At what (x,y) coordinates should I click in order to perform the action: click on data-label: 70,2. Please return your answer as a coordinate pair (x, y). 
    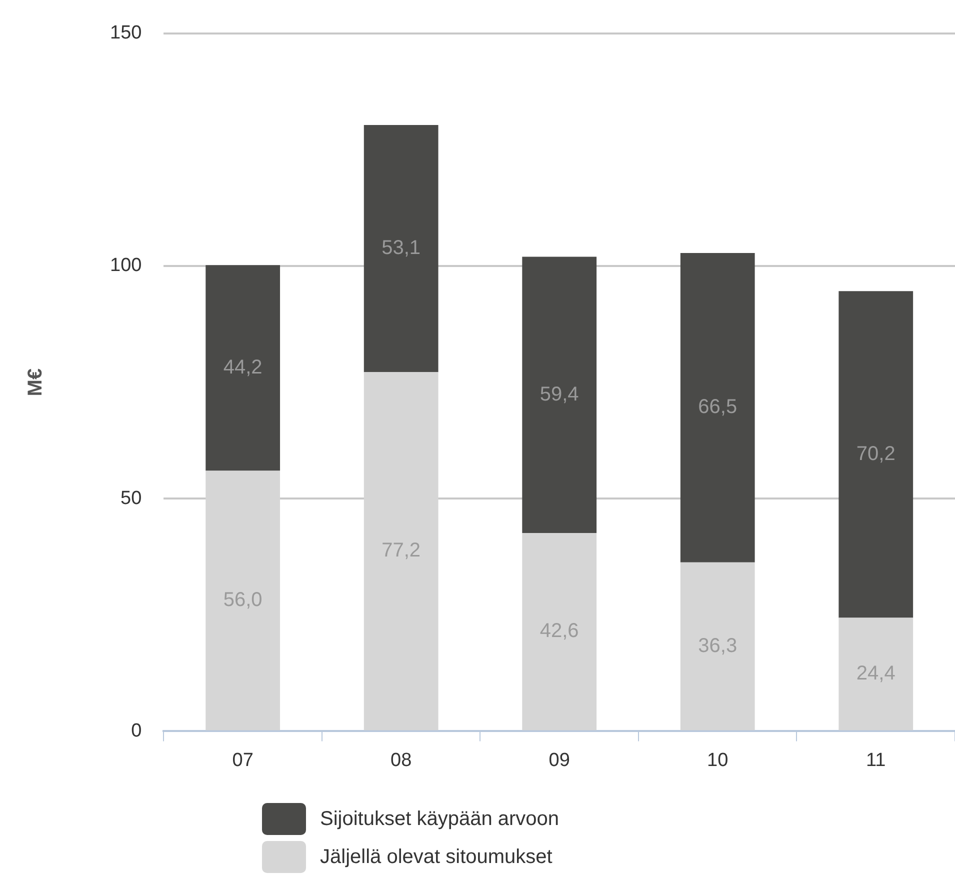
    Looking at the image, I should click on (876, 453).